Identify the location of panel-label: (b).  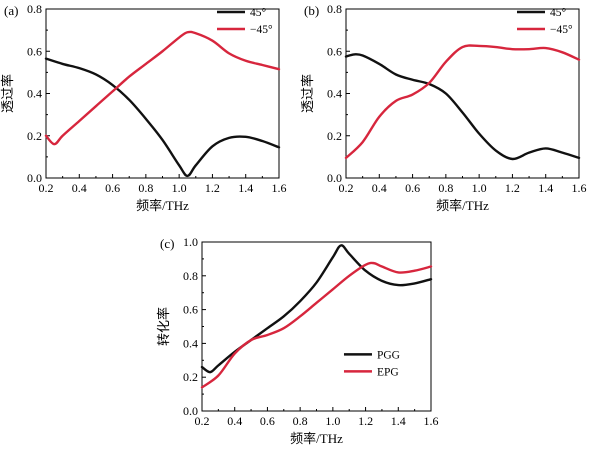
(311, 10).